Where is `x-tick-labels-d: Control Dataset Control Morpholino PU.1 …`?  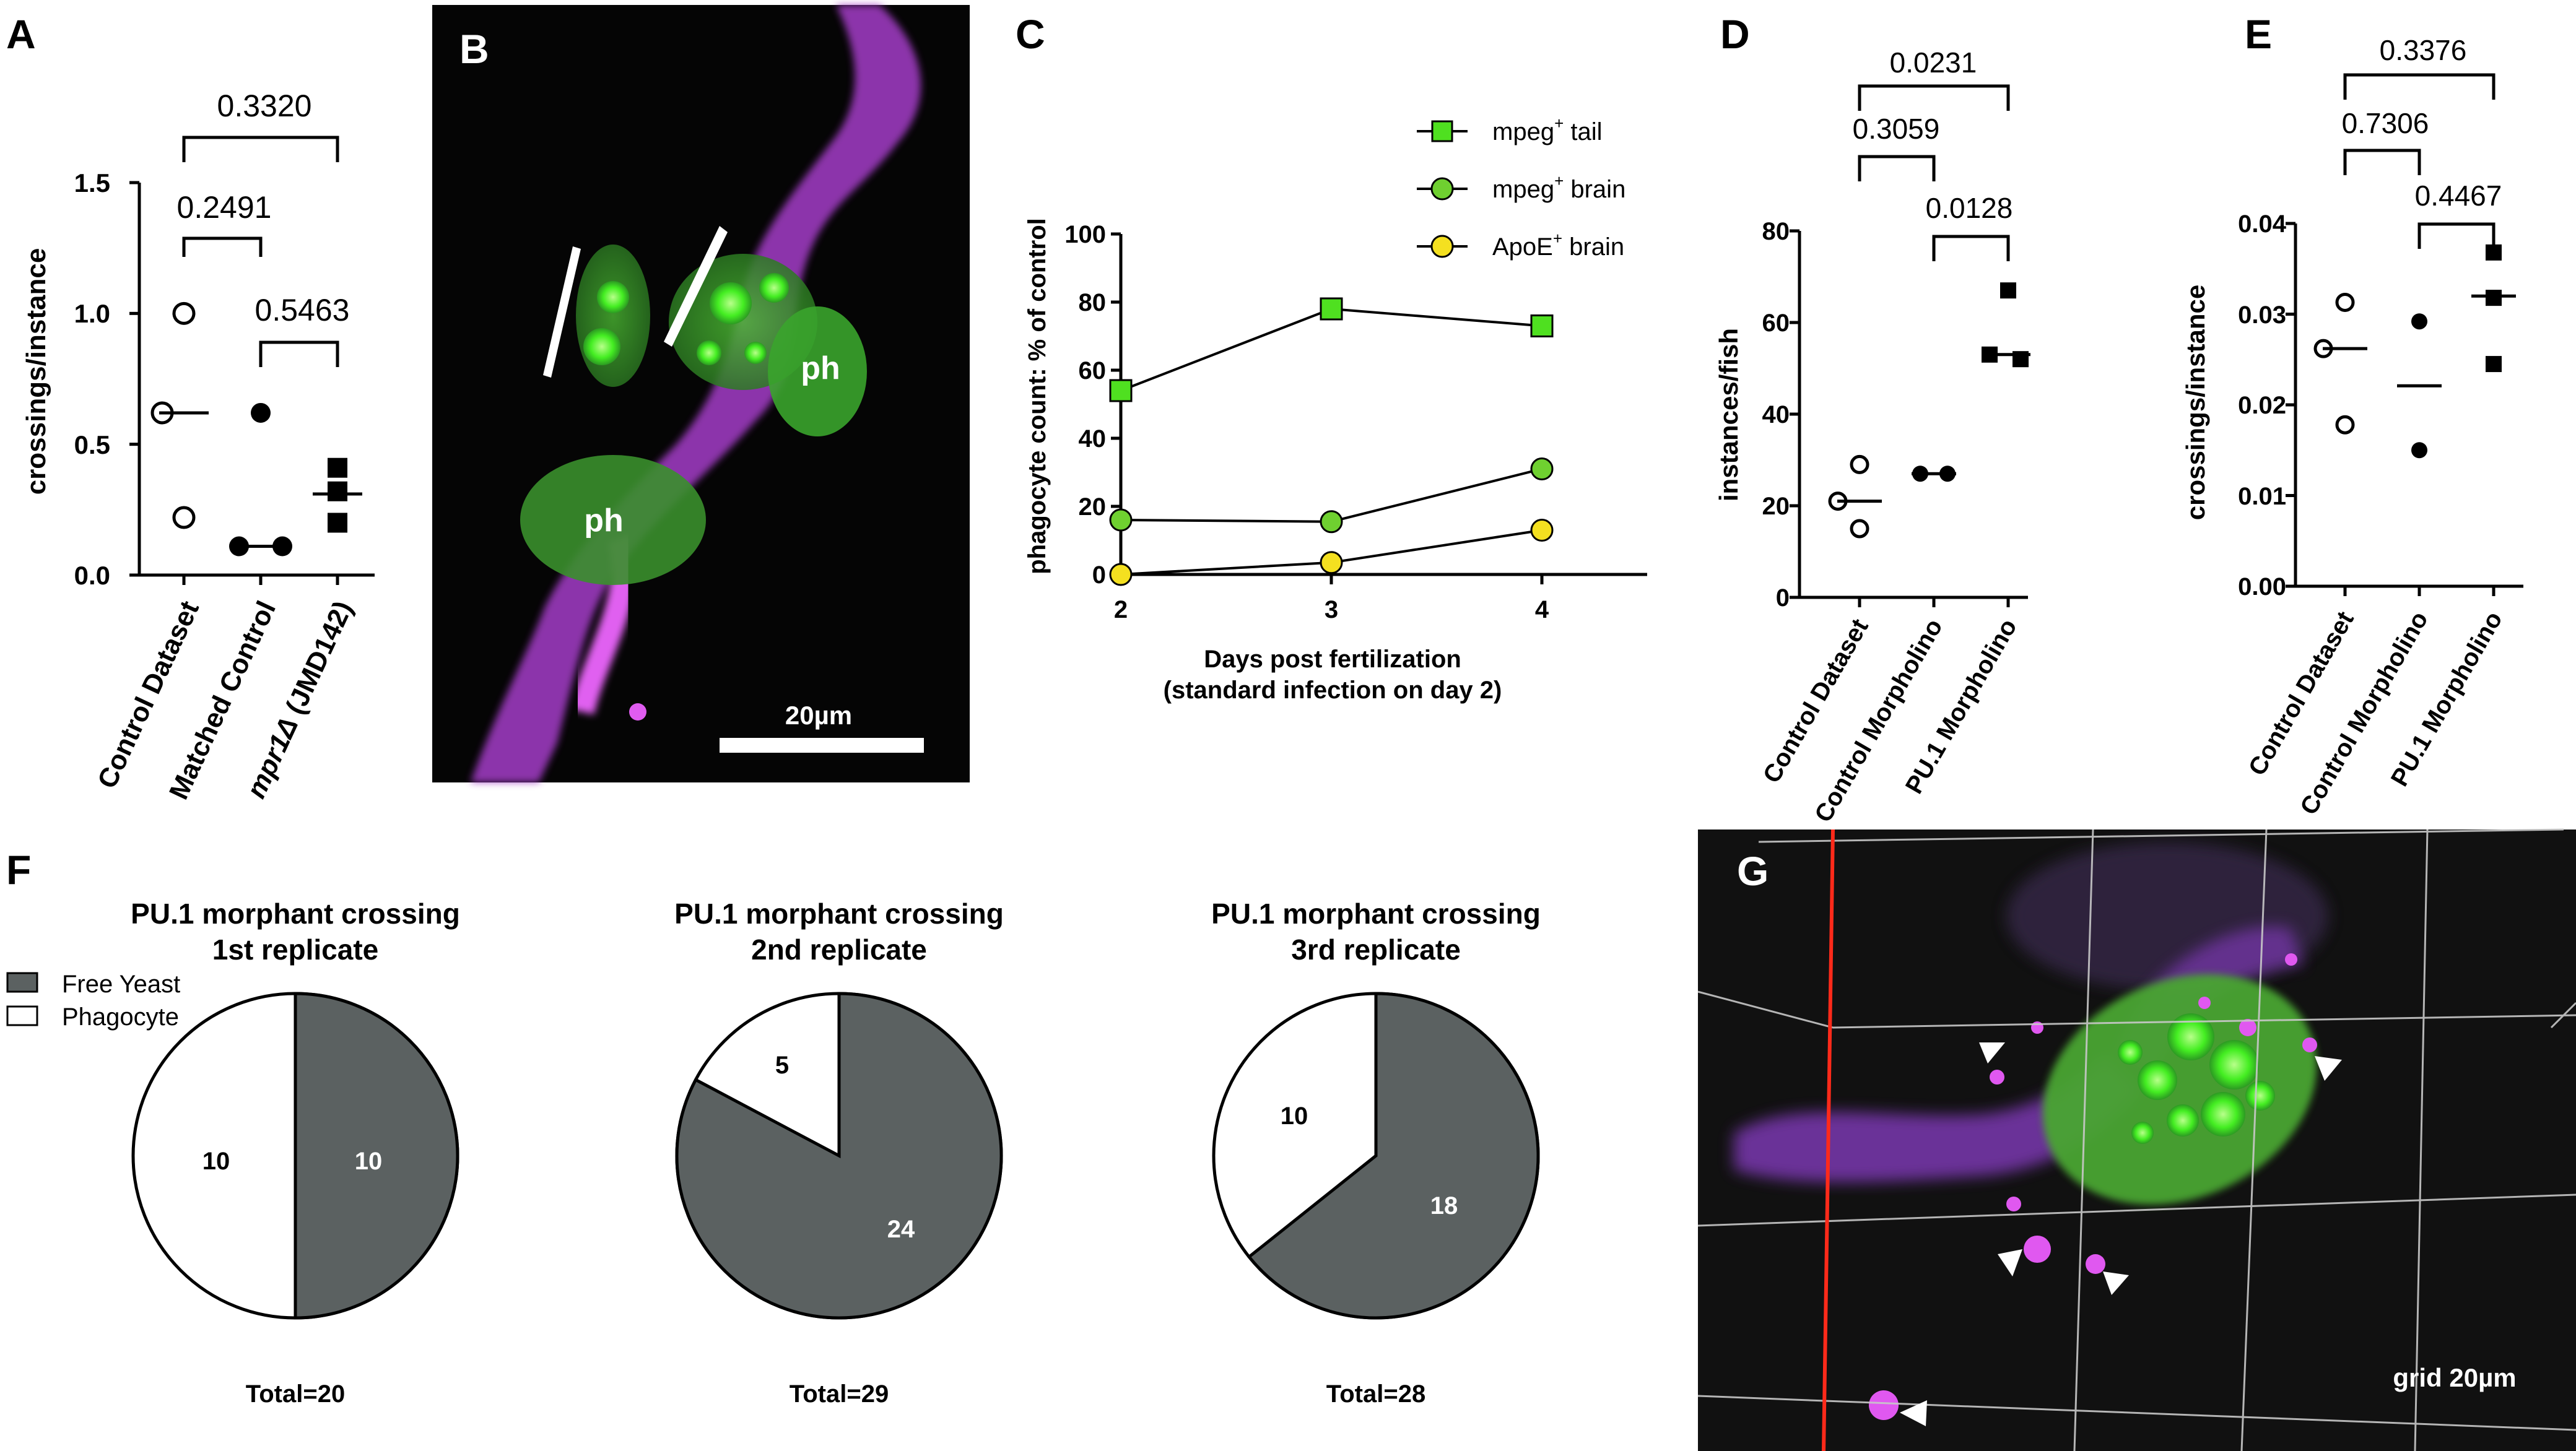
x-tick-labels-d: Control Dataset Control Morpholino PU.1 … is located at coordinates (1890, 721).